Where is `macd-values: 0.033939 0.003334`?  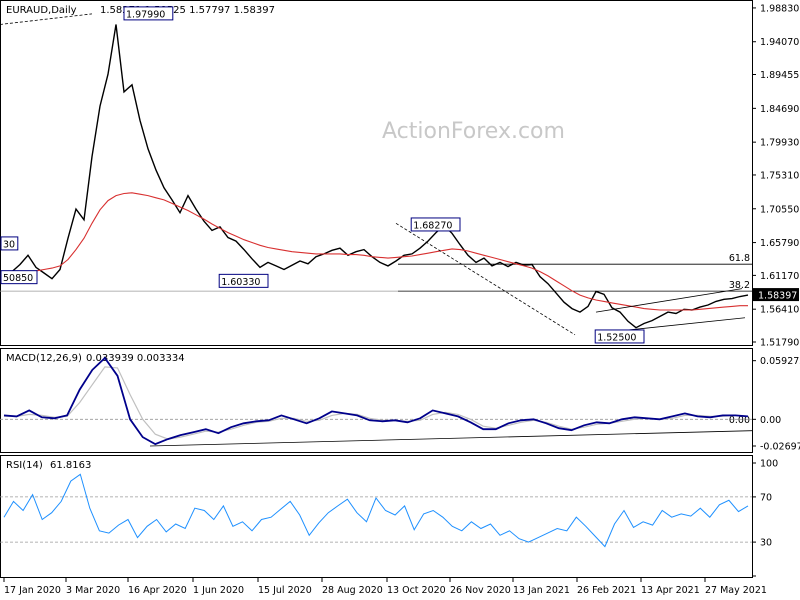
macd-values: 0.033939 0.003334 is located at coordinates (135, 358).